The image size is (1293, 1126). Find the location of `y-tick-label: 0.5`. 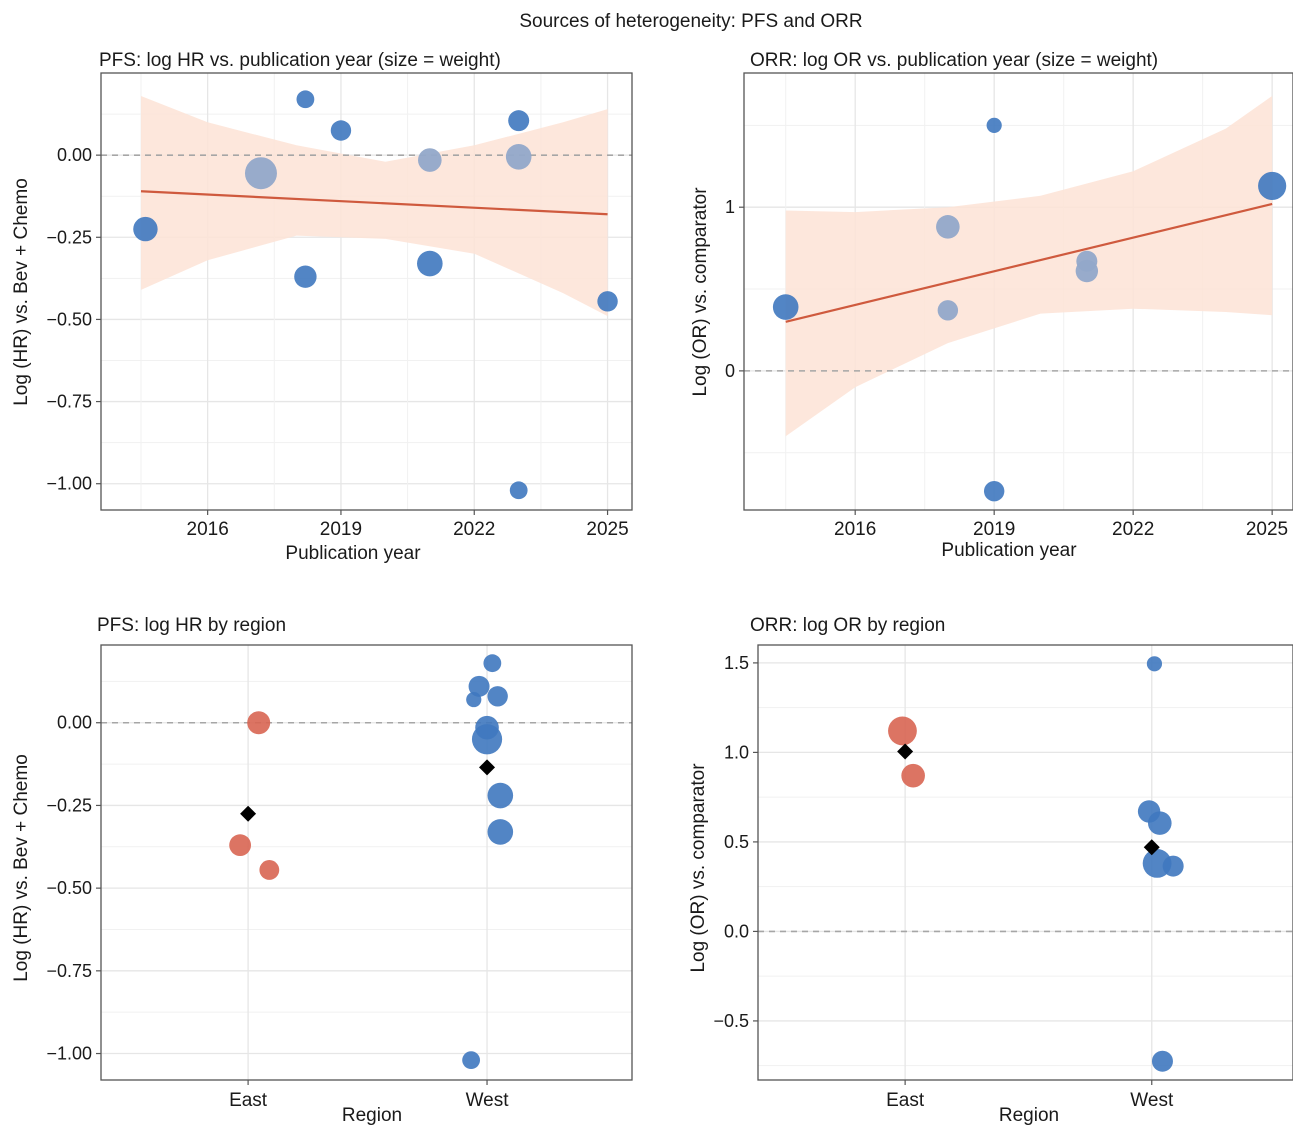

y-tick-label: 0.5 is located at coordinates (736, 842).